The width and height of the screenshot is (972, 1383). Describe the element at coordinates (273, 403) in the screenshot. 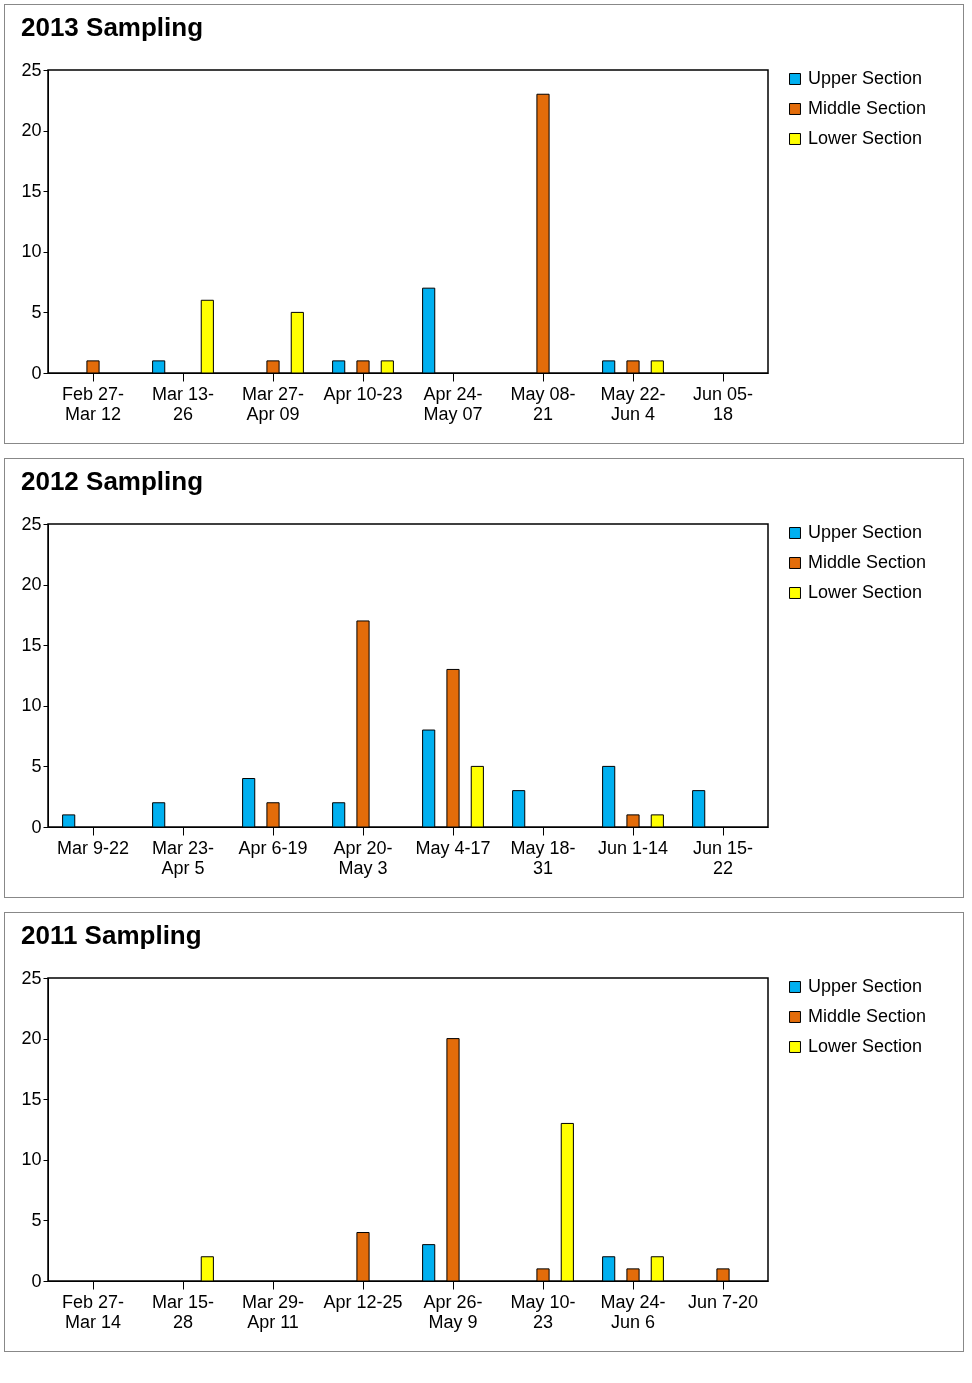

I see `x-tick-label: Mar 27- Apr 09` at that location.